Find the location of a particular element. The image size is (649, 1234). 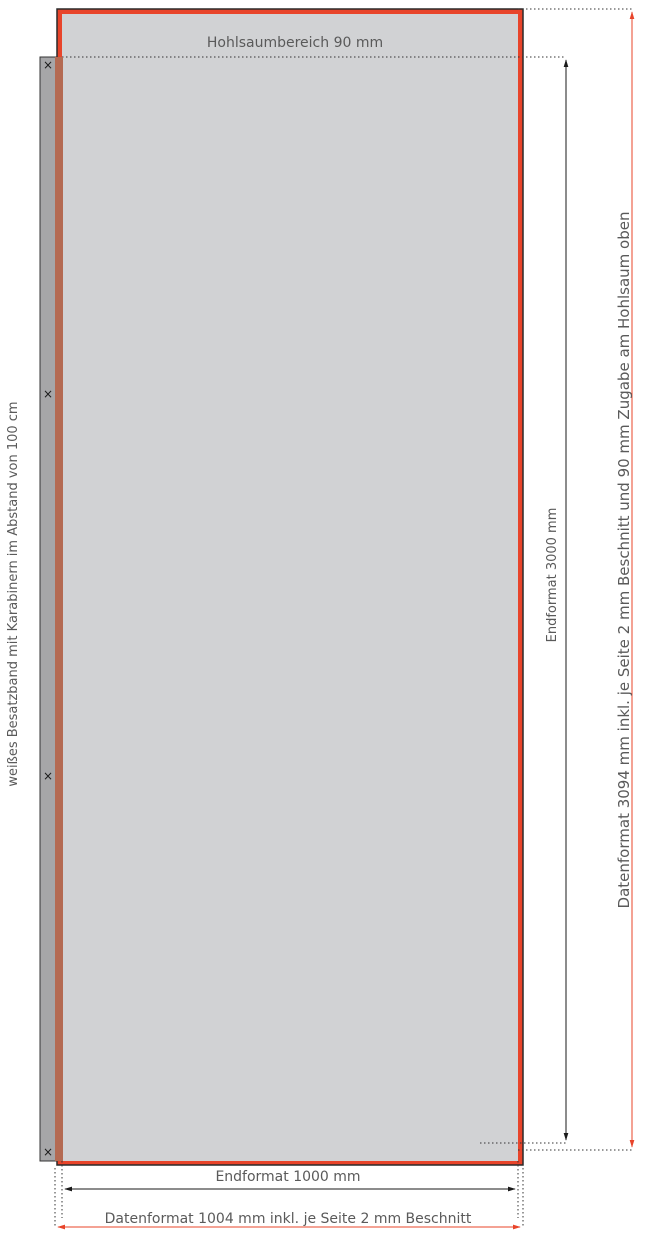

strap-overlap is located at coordinates (59, 609).